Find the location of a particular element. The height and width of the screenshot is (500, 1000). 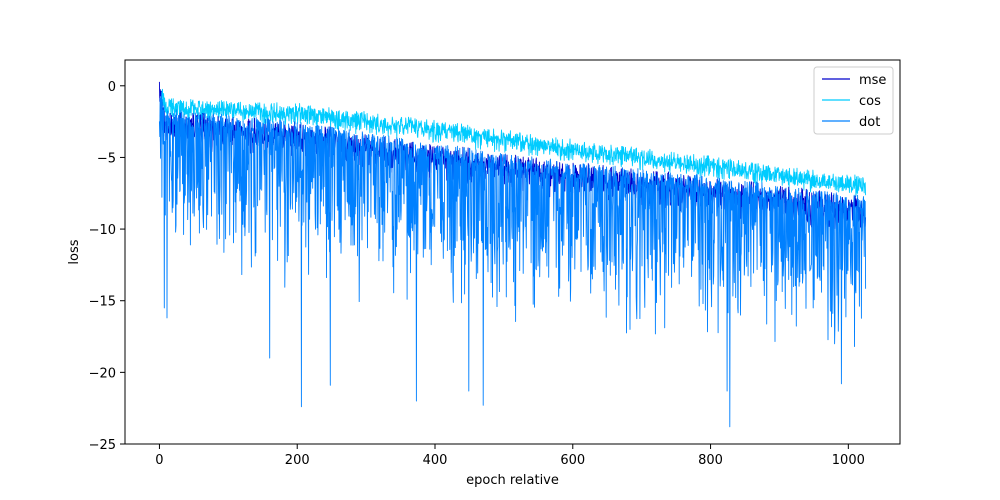

y-tick-label: −10 is located at coordinates (102, 230).